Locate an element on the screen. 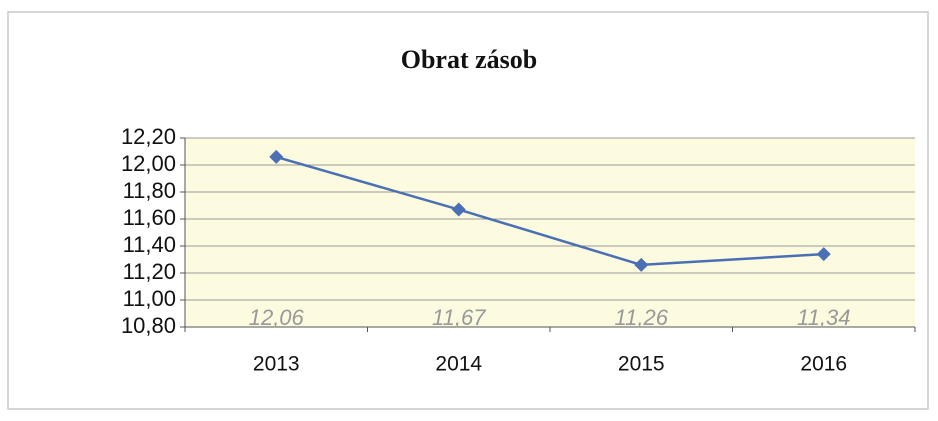 The height and width of the screenshot is (421, 938). y-tick-label: 11,20 is located at coordinates (149, 271).